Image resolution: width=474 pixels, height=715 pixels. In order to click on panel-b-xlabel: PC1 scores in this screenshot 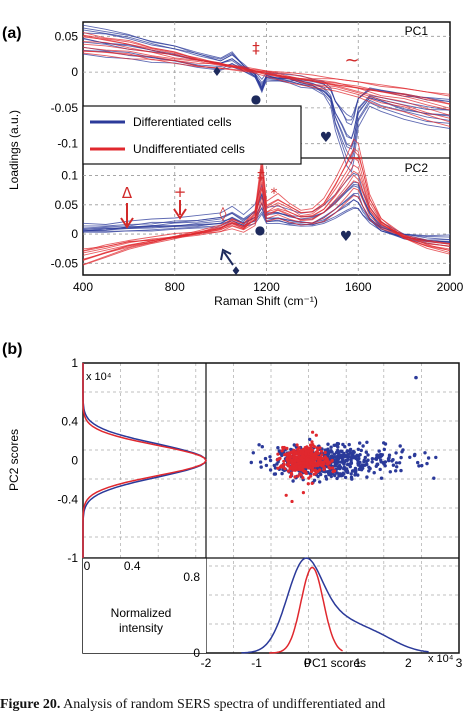, I will do `click(335, 663)`.